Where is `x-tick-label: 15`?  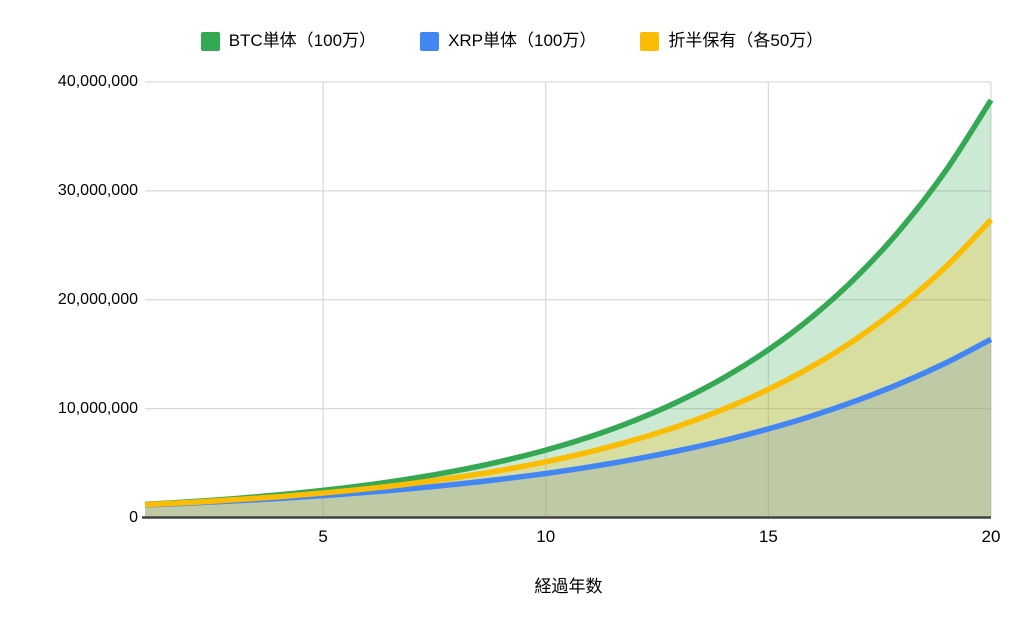
x-tick-label: 15 is located at coordinates (768, 536).